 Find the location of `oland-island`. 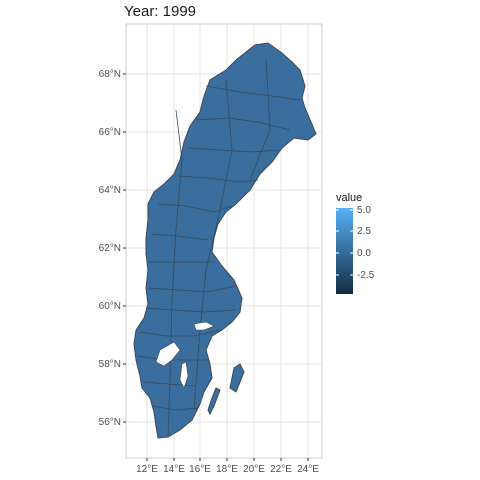

oland-island is located at coordinates (214, 401).